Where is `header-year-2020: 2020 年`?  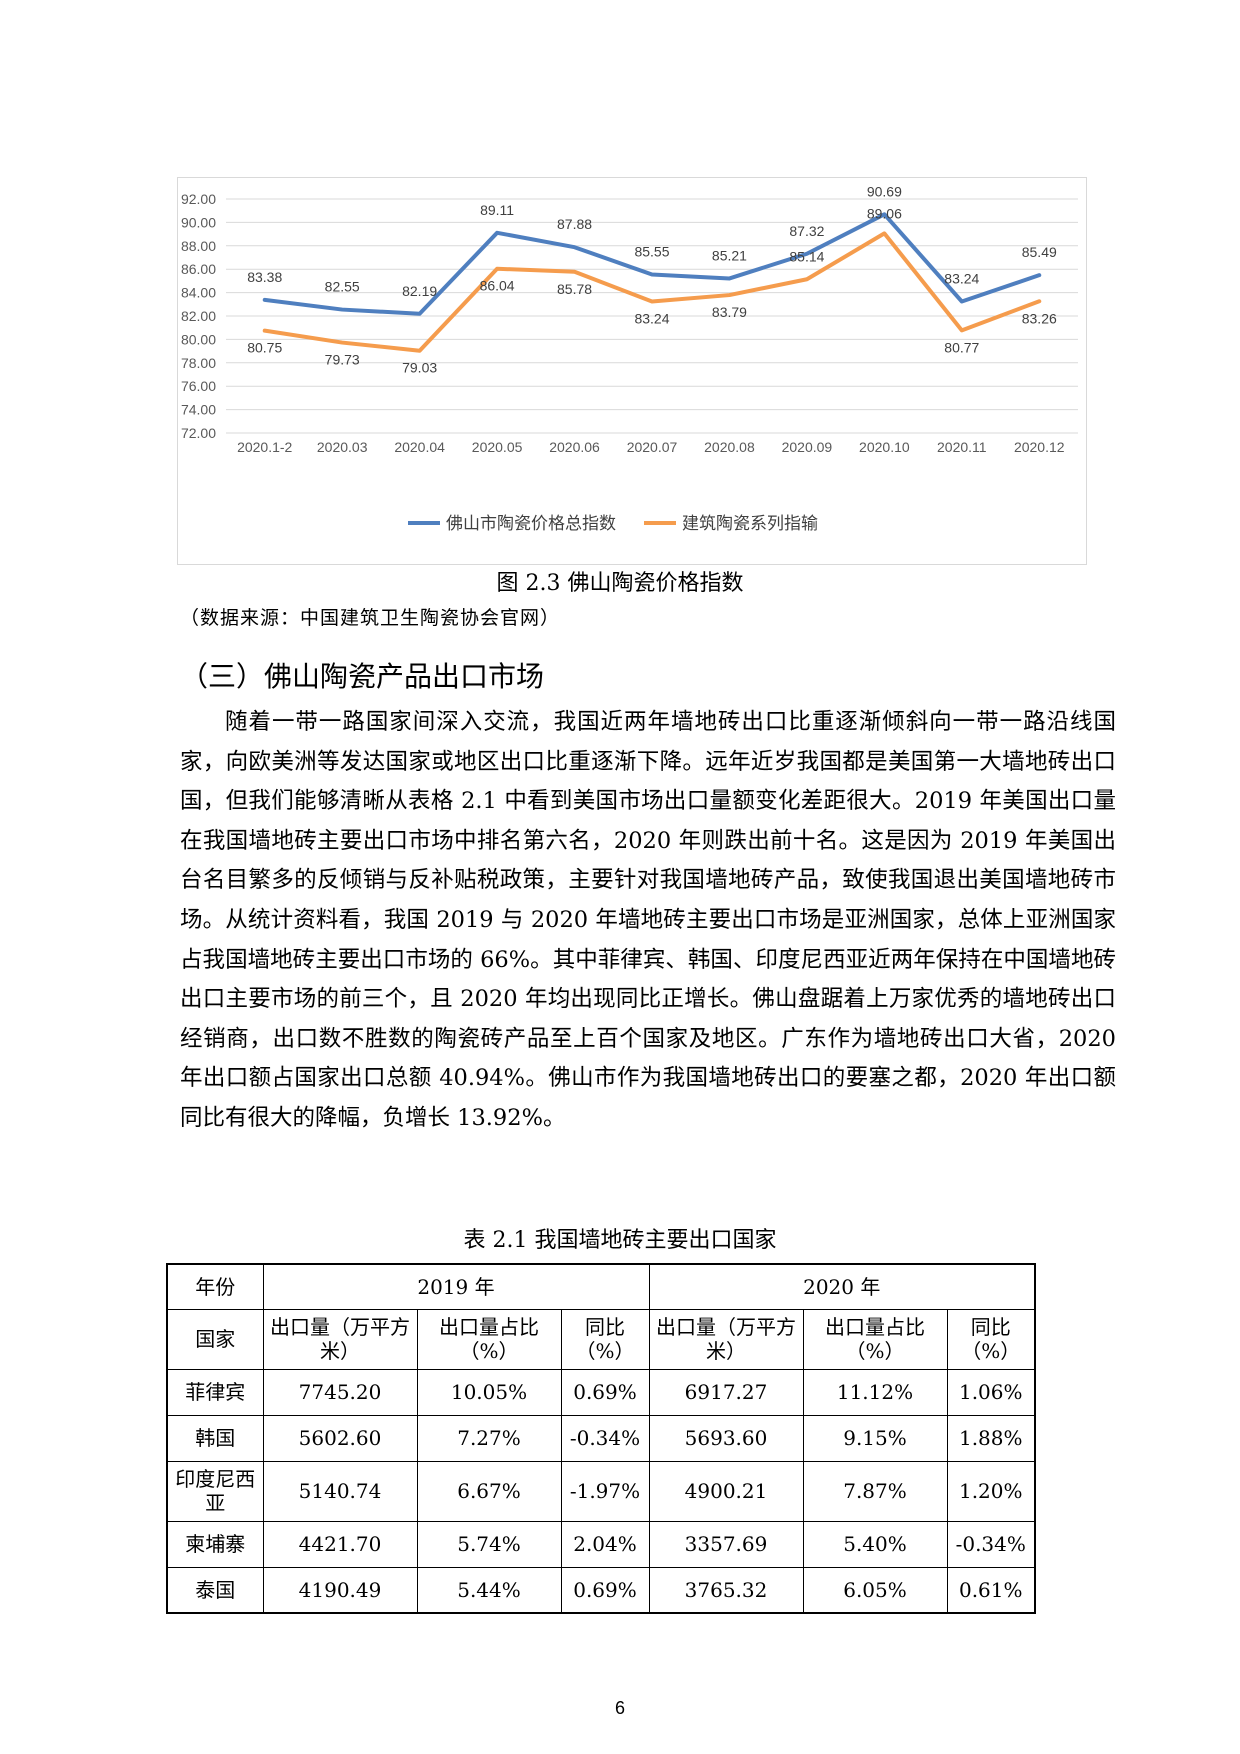
header-year-2020: 2020 年 is located at coordinates (842, 1286).